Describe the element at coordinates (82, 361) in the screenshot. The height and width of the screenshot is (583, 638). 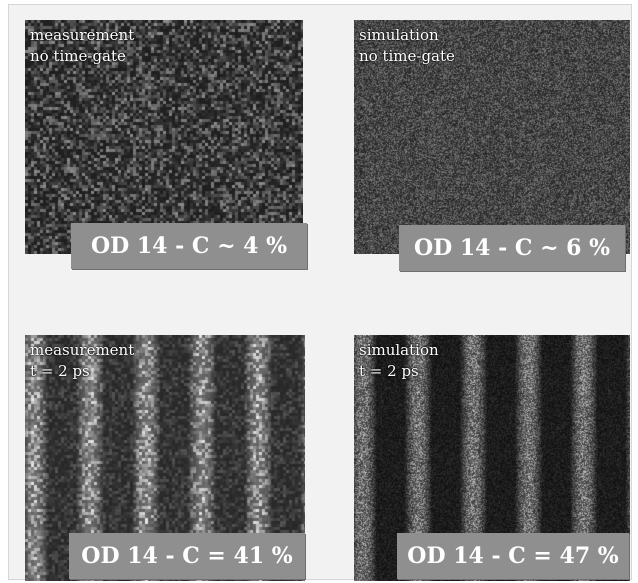
I see `panel-caption: measurement t = 2 ps` at that location.